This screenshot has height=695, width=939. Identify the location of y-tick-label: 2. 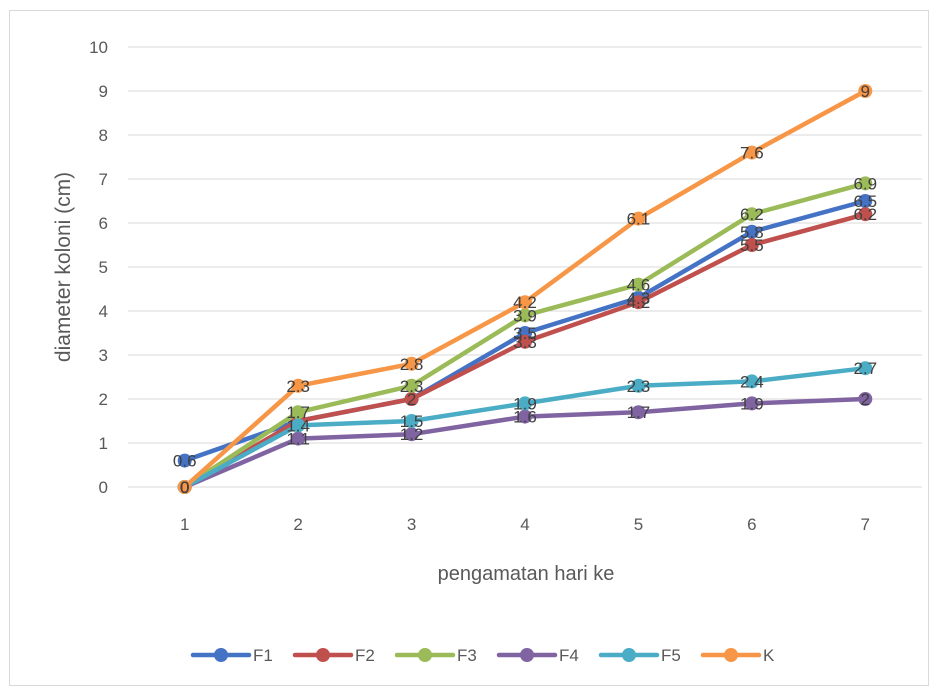
(103, 399).